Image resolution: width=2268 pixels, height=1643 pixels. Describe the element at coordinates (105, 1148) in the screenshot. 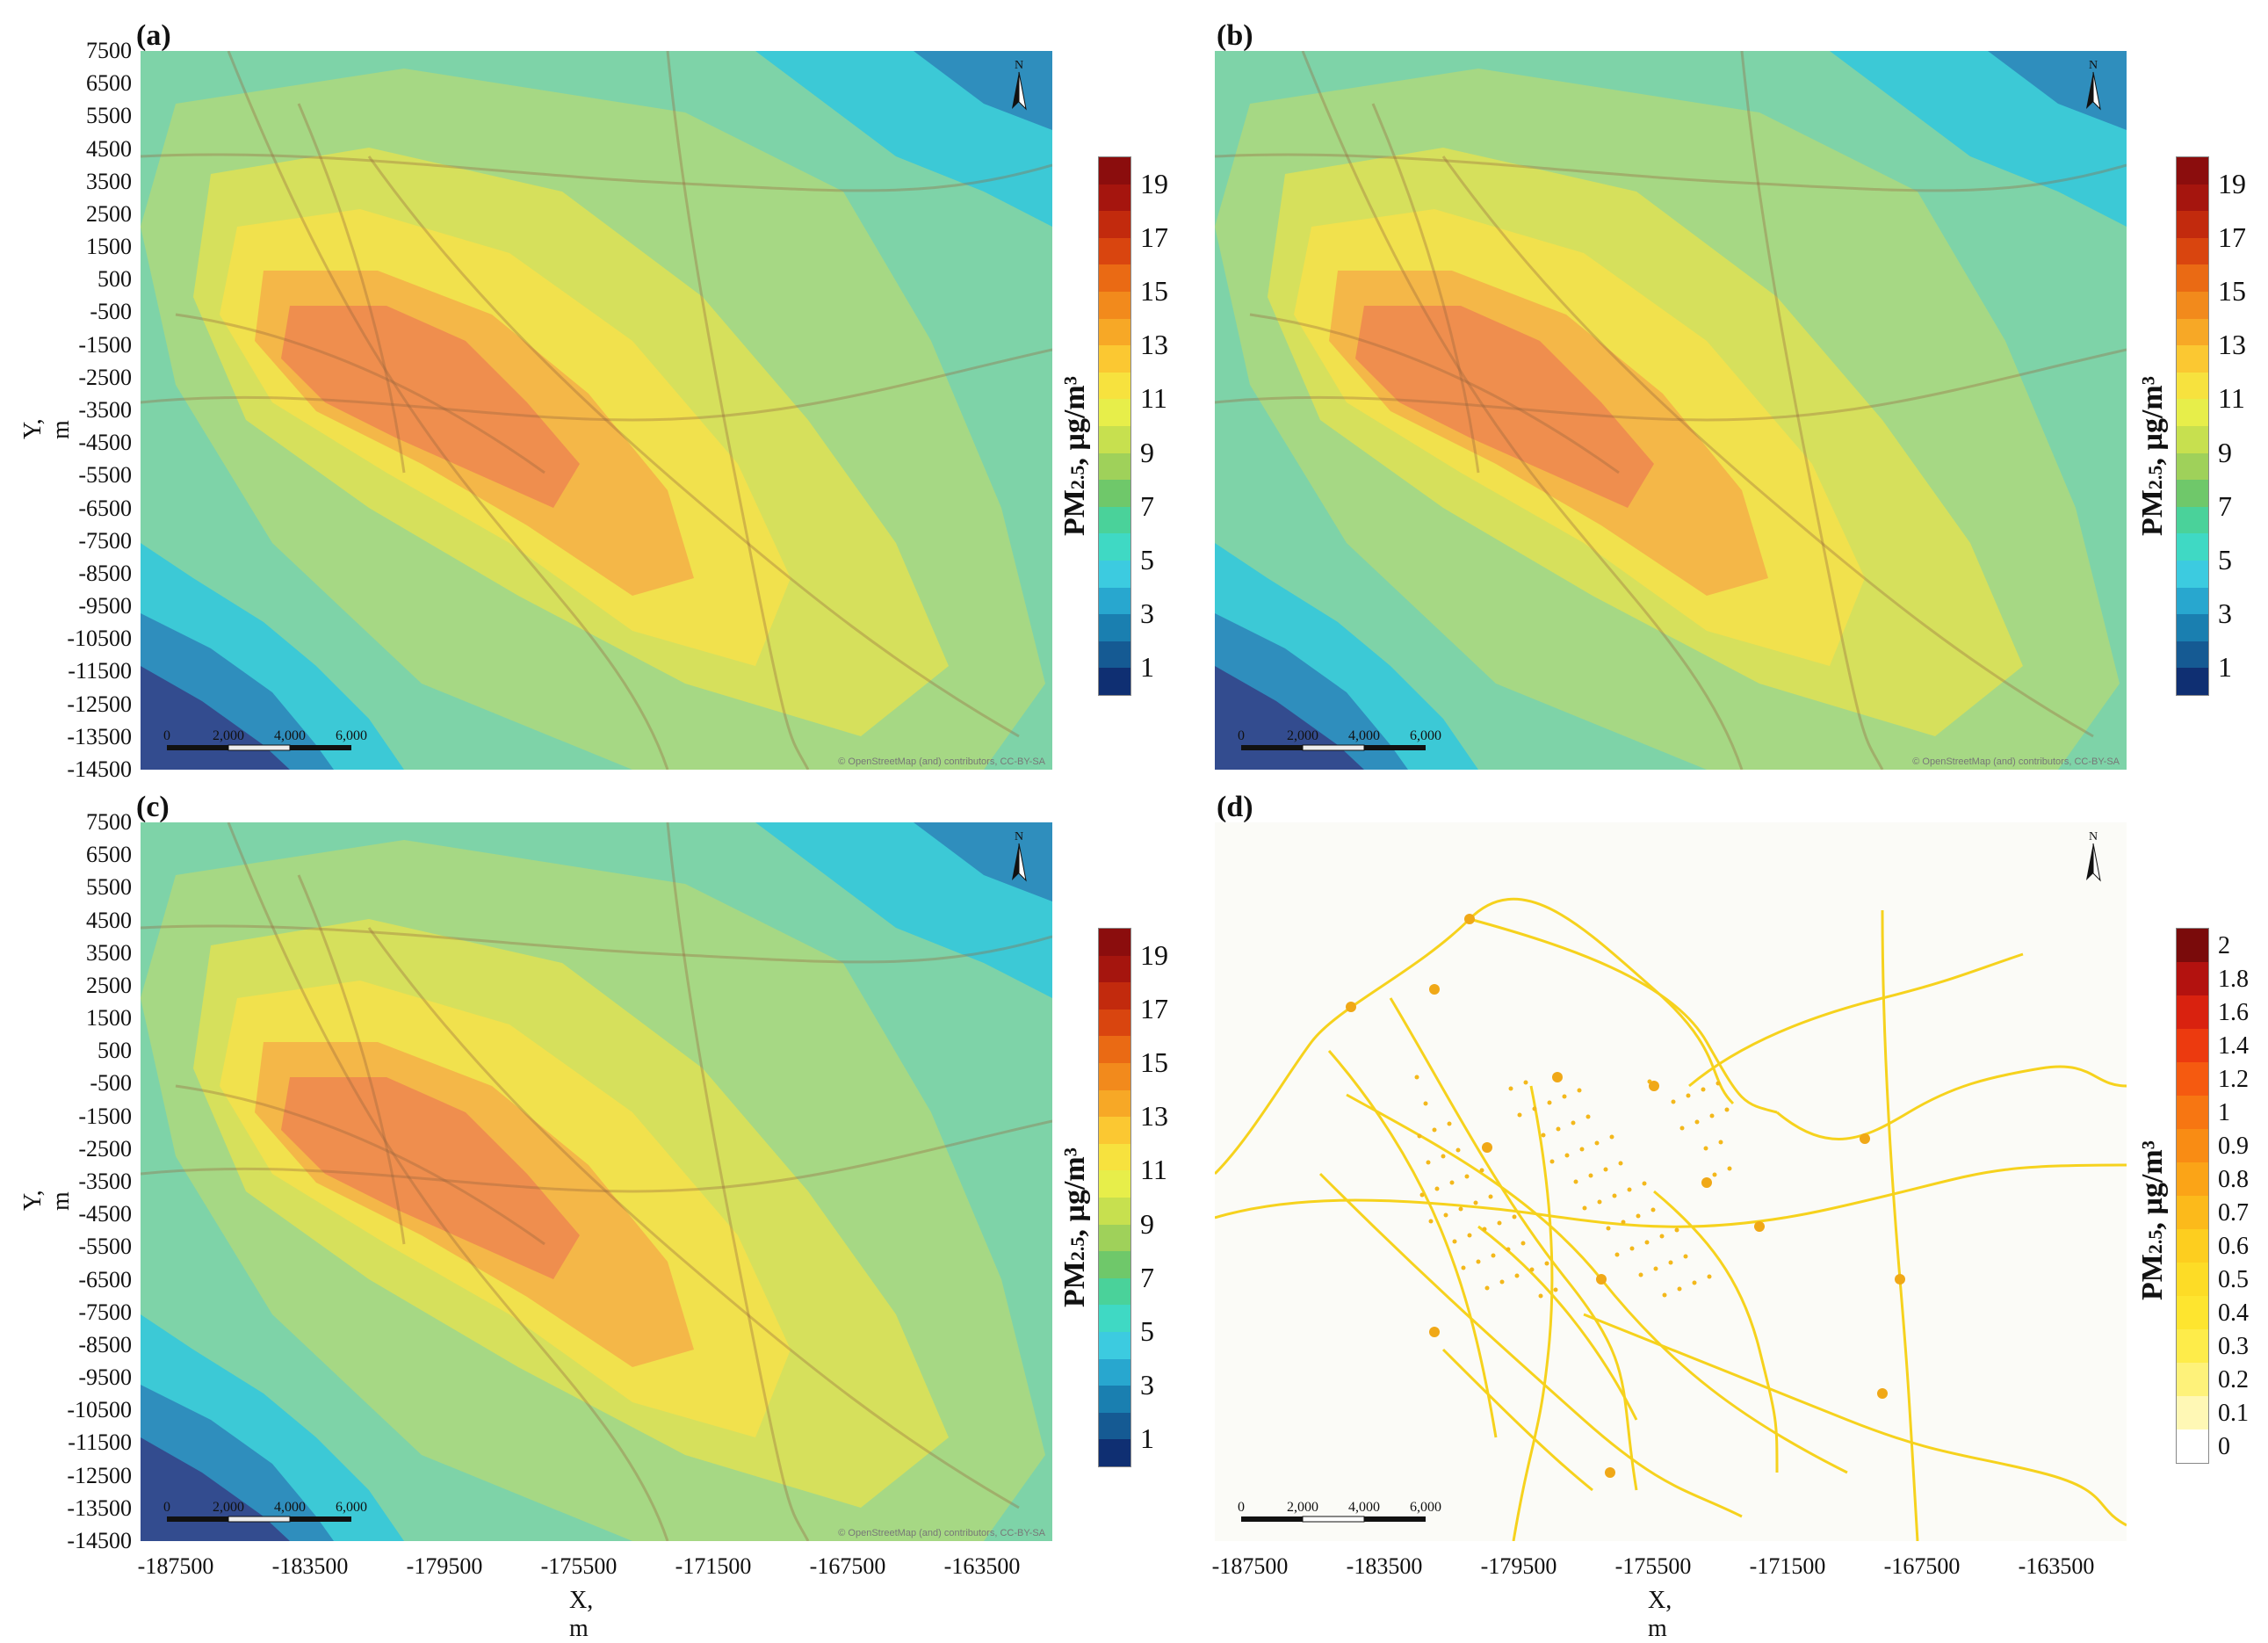

I see `y-tick-label: -2500` at that location.